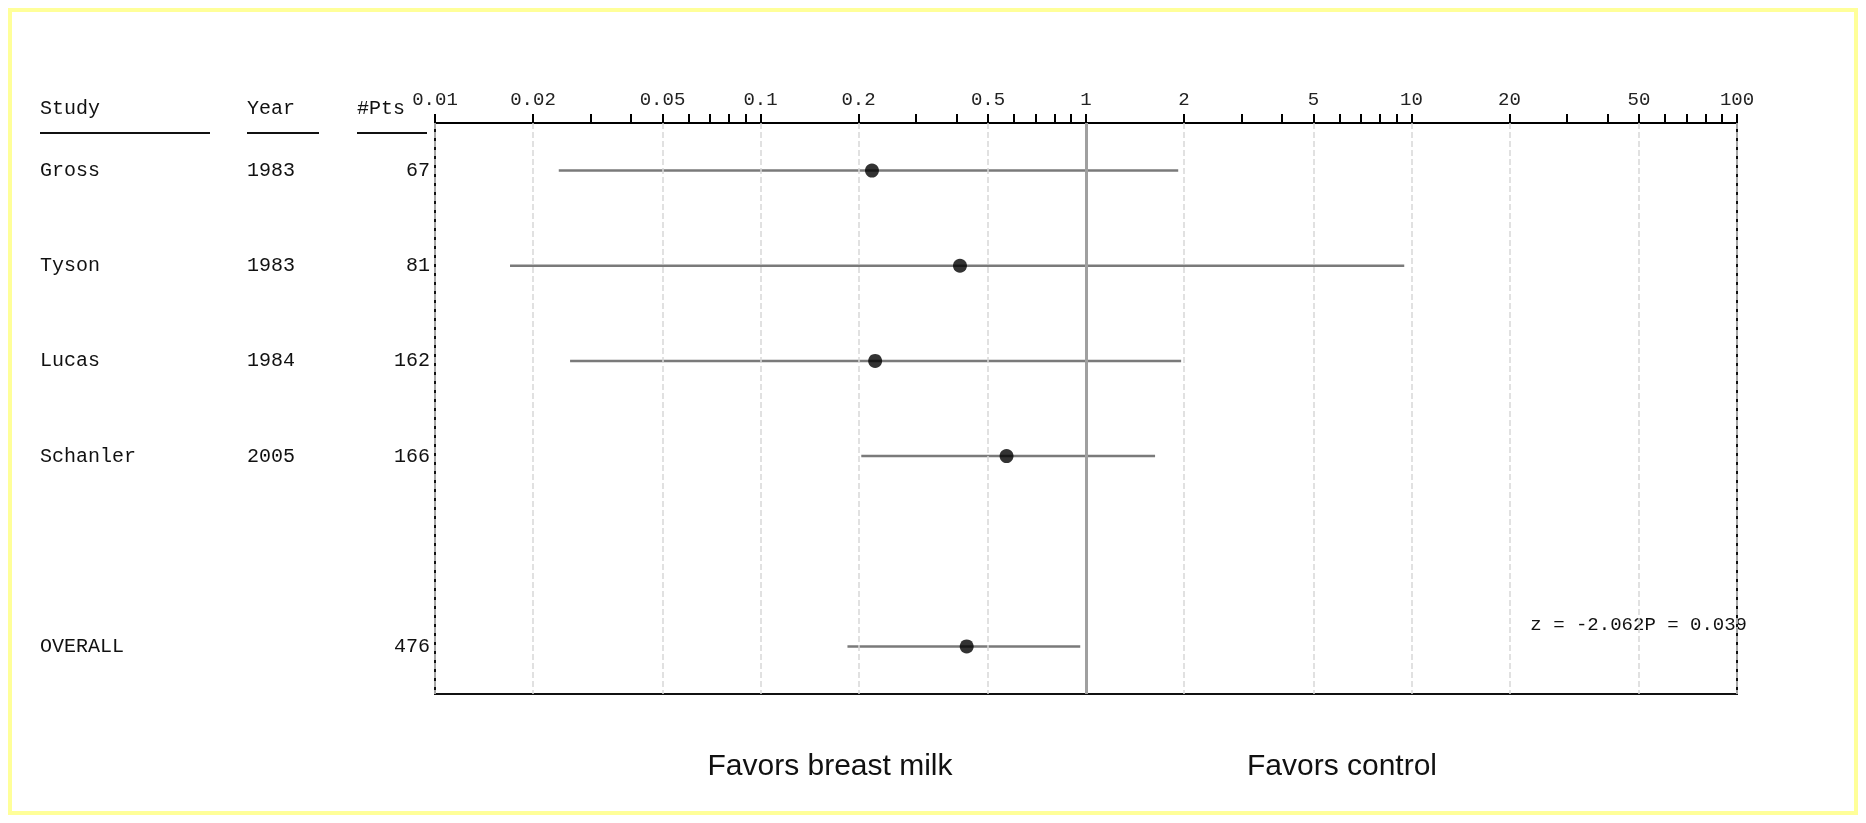 Image resolution: width=1866 pixels, height=823 pixels. I want to click on x-tick-label: 2, so click(1184, 99).